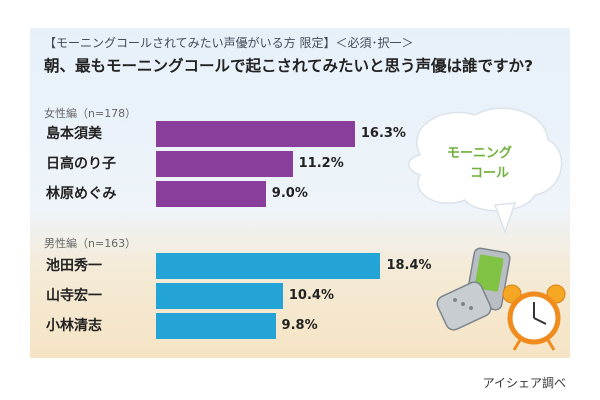  What do you see at coordinates (490, 173) in the screenshot?
I see `bubble-label-line2: コール` at bounding box center [490, 173].